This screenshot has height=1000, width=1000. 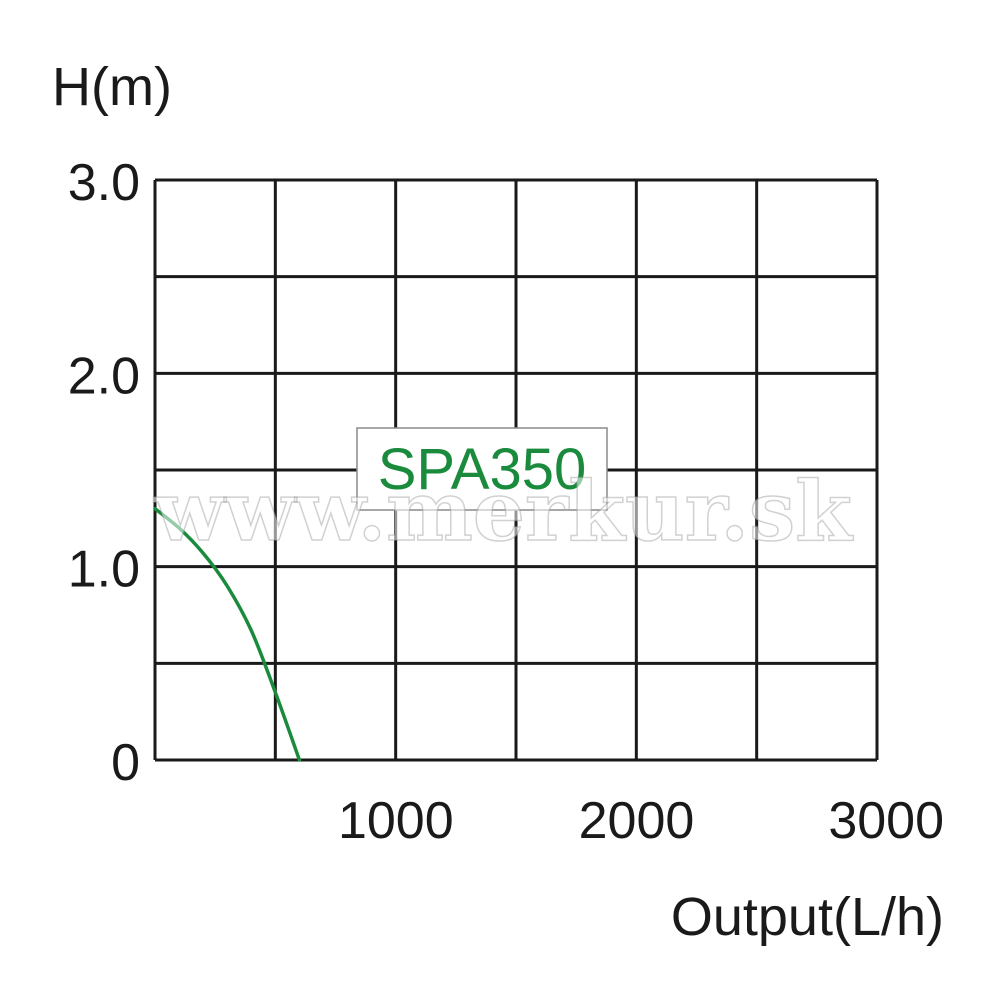 I want to click on y-tick-label: 2.0, so click(x=104, y=376).